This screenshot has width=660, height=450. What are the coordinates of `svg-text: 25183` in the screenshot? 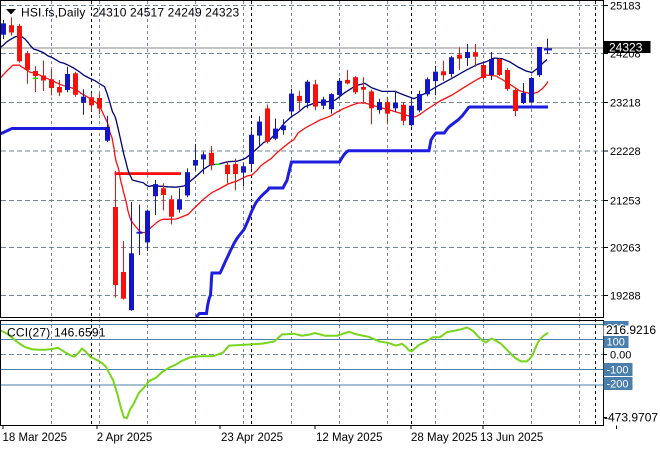 It's located at (625, 7).